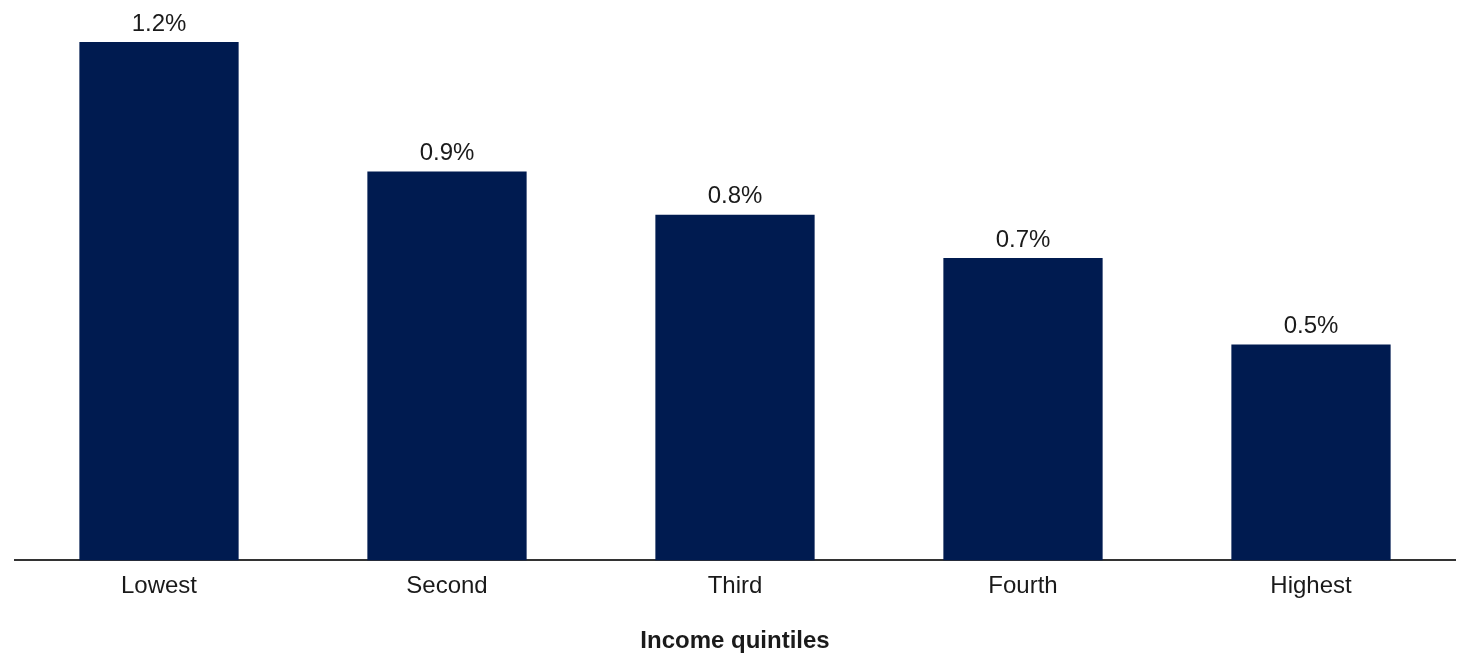 The height and width of the screenshot is (664, 1460). What do you see at coordinates (447, 152) in the screenshot?
I see `data-label: 0.9%` at bounding box center [447, 152].